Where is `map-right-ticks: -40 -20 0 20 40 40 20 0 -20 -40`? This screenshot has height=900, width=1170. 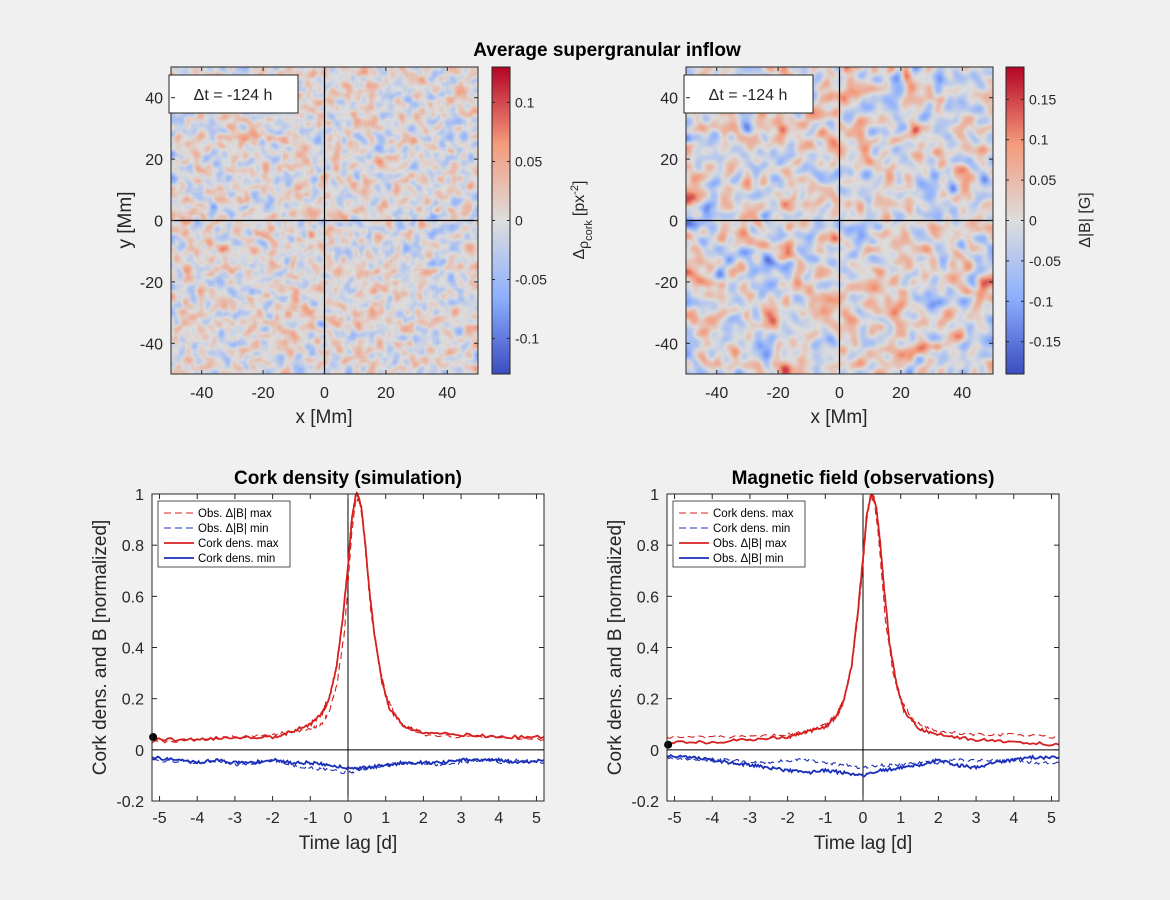
map-right-ticks: -40 -20 0 20 40 40 20 0 -20 -40 is located at coordinates (824, 234).